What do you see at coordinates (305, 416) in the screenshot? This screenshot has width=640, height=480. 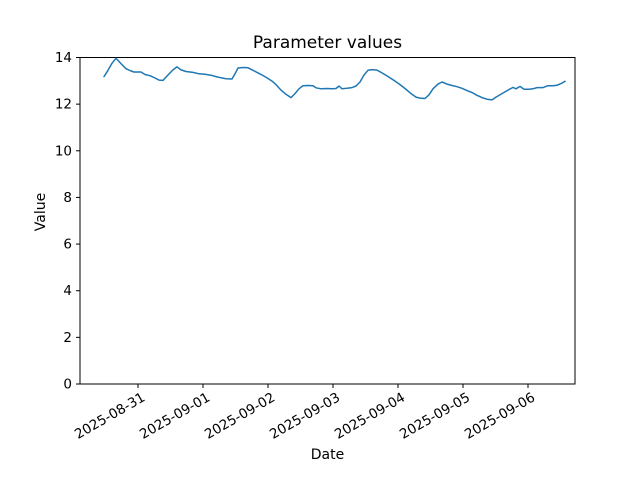 I see `x-tick-label: 2025-09-03` at bounding box center [305, 416].